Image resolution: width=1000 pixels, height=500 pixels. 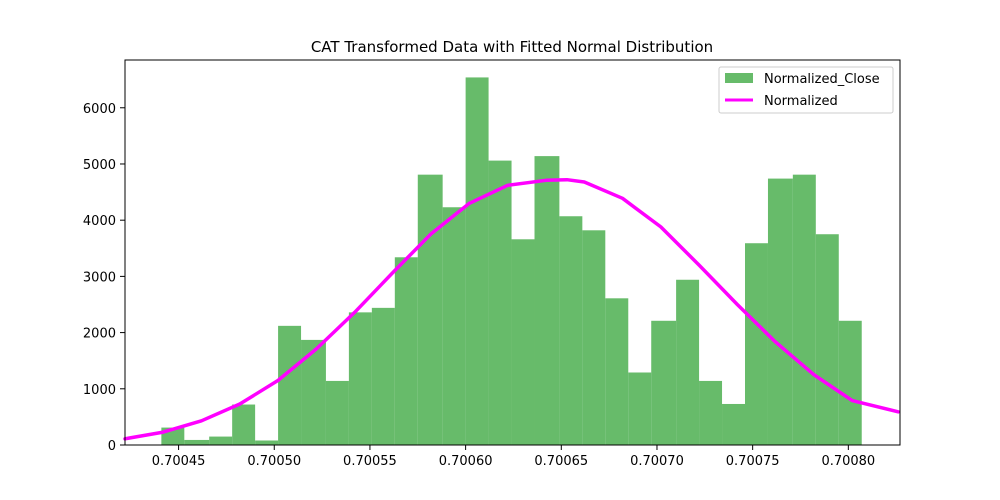 What do you see at coordinates (466, 461) in the screenshot?
I see `x-tick-label: 0.70060` at bounding box center [466, 461].